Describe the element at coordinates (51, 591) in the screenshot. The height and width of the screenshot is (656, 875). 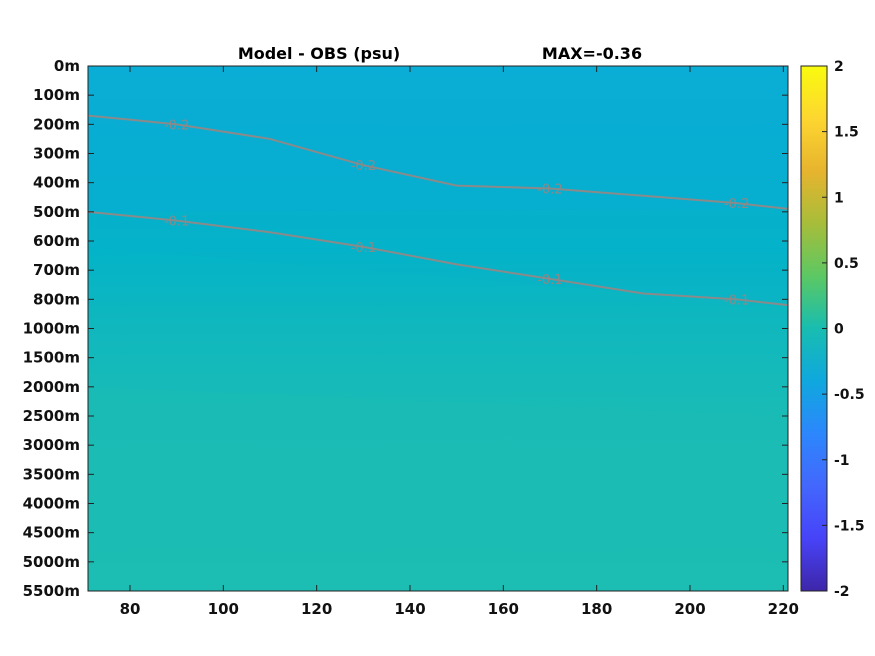
I see `y-tick-label: 5500m` at that location.